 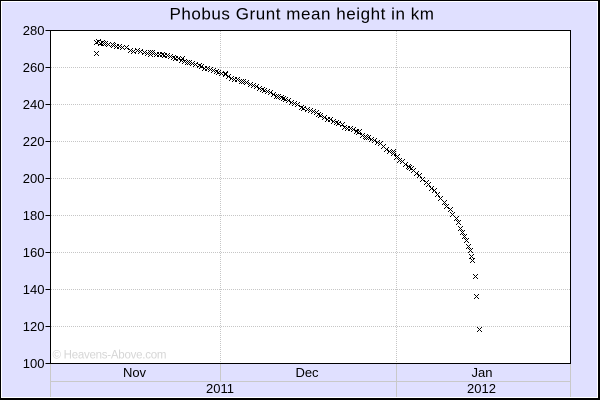 I want to click on svg-text: 180, so click(x=34, y=215).